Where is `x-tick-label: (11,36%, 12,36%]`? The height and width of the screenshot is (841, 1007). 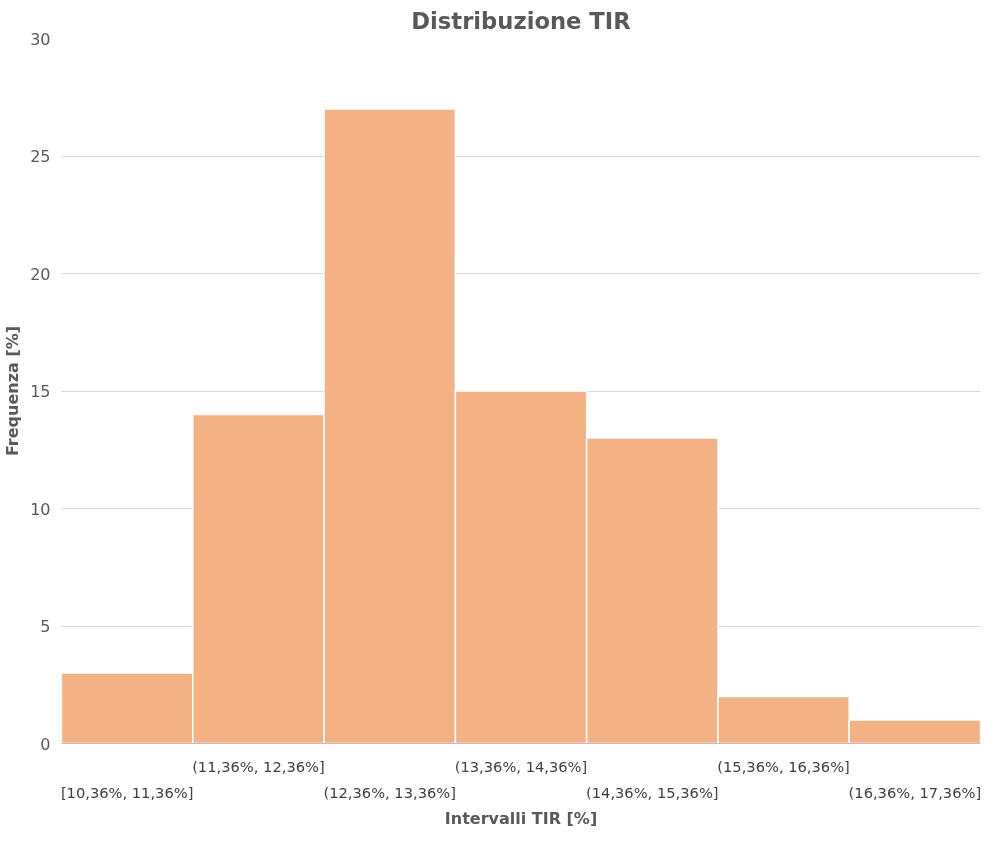
x-tick-label: (11,36%, 12,36%] is located at coordinates (258, 766).